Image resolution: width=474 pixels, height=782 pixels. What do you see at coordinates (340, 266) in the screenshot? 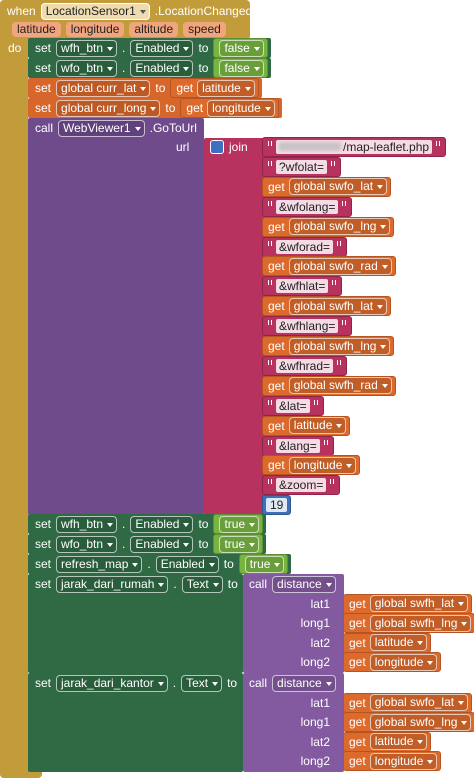
I see `variable-dropdown: global swfo_rad` at bounding box center [340, 266].